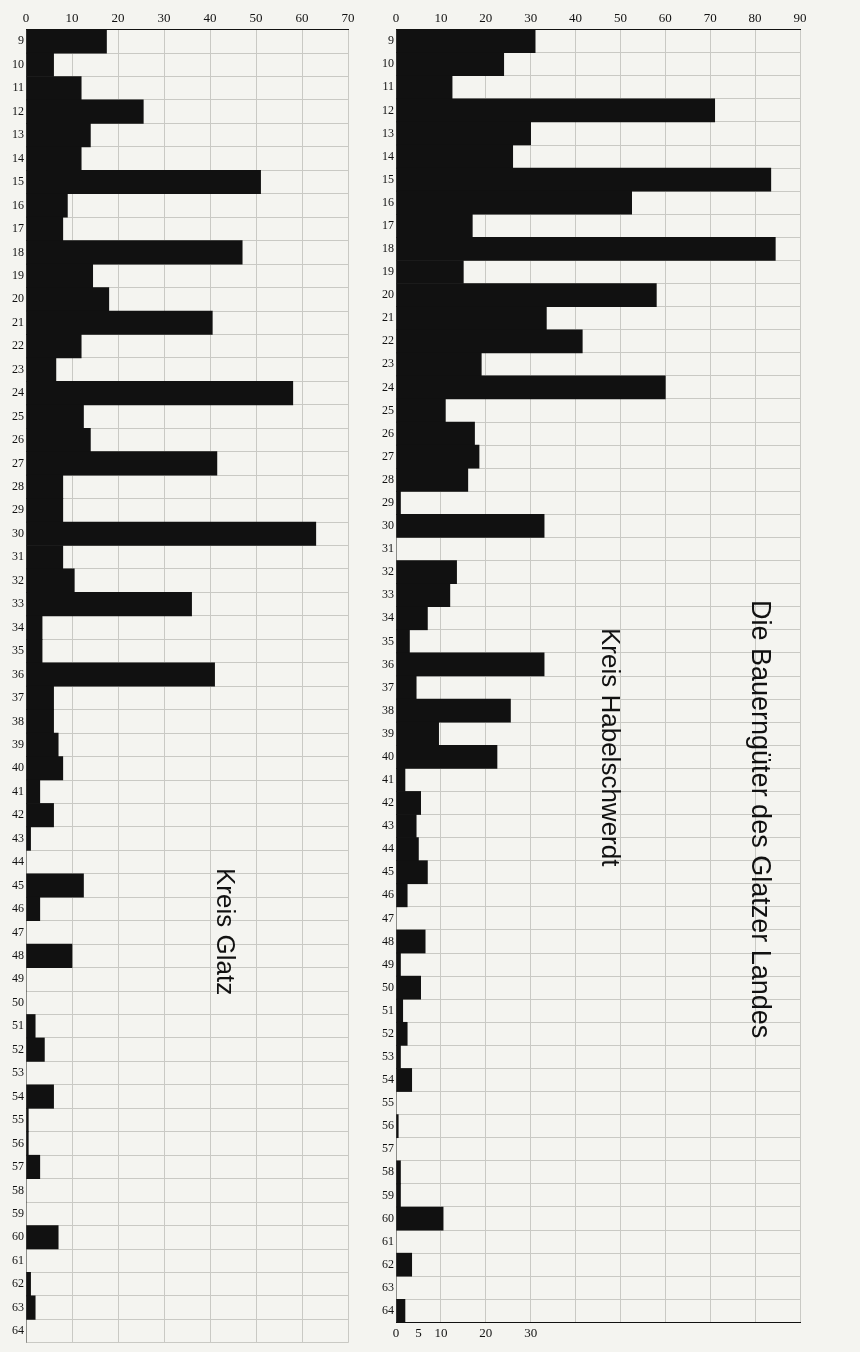  Describe the element at coordinates (486, 1332) in the screenshot. I see `x2-tick-label: 20` at that location.